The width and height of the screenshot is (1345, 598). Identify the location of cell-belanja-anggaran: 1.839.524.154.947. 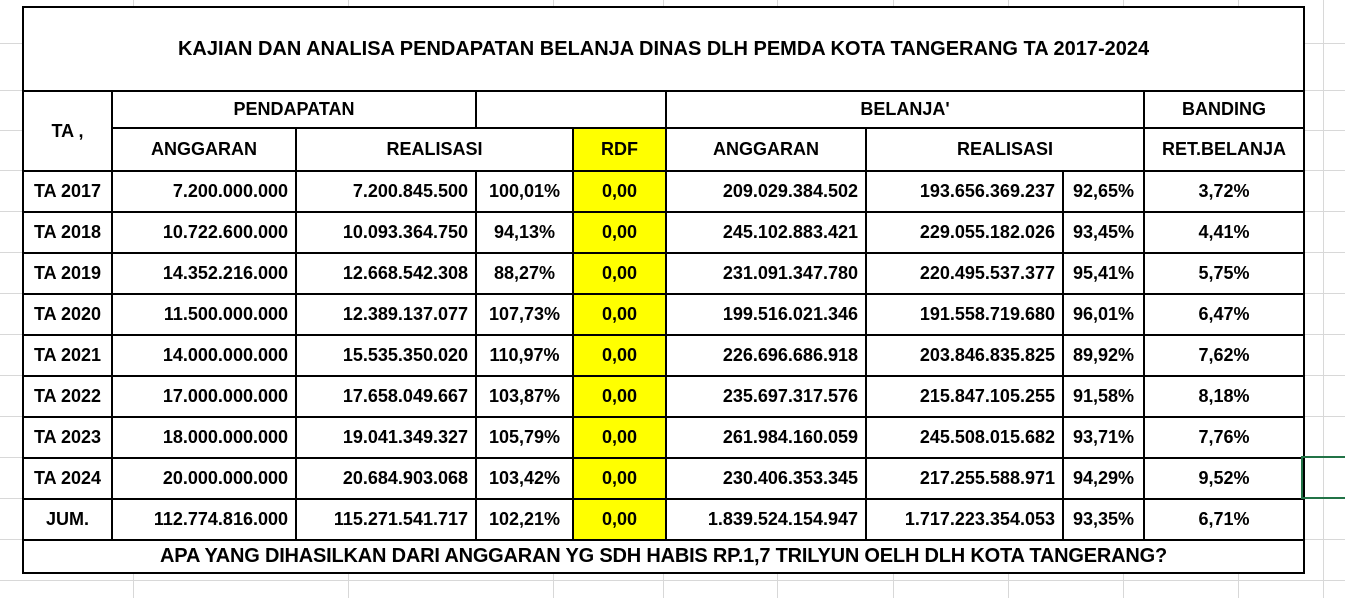
(766, 519).